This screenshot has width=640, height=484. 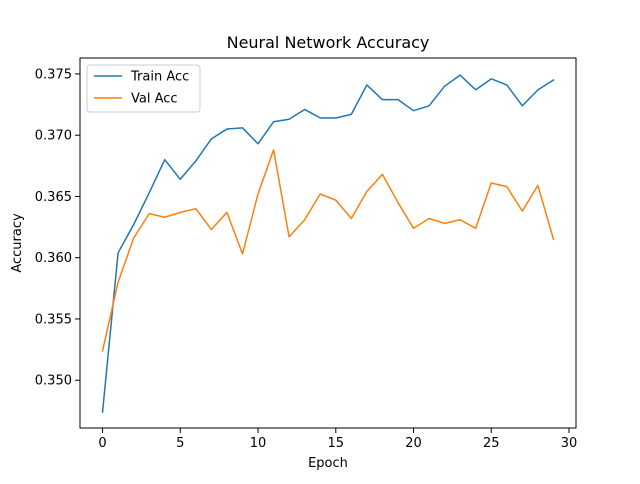 I want to click on legend-label: Train Acc, so click(x=159, y=77).